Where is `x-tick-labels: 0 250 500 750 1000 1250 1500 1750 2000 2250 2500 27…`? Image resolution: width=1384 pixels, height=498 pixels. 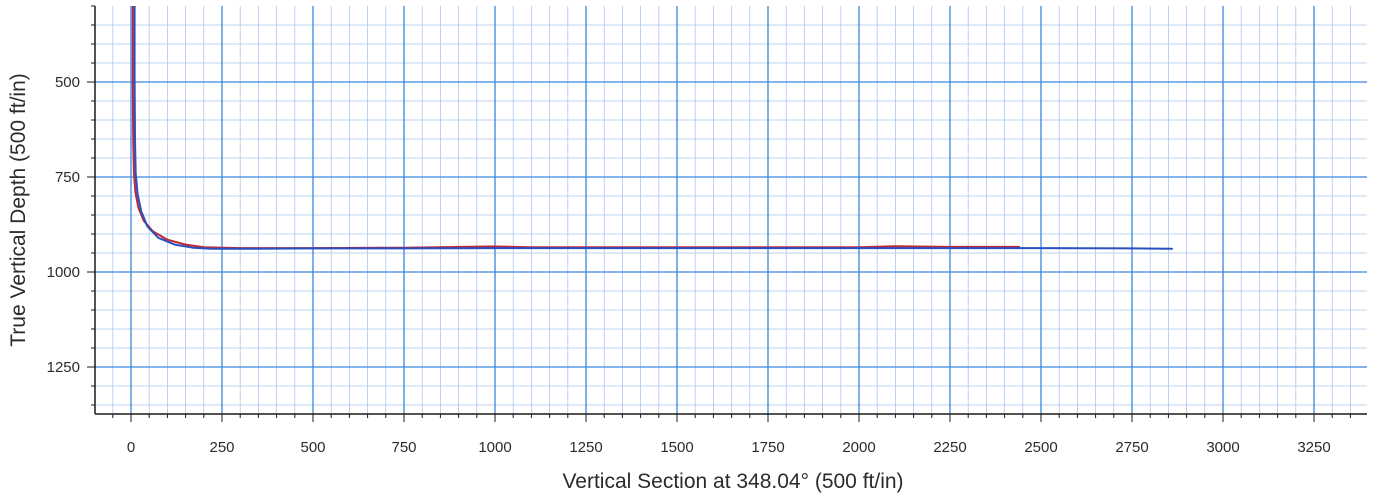 x-tick-labels: 0 250 500 750 1000 1250 1500 1750 2000 2250 2500 27… is located at coordinates (729, 447).